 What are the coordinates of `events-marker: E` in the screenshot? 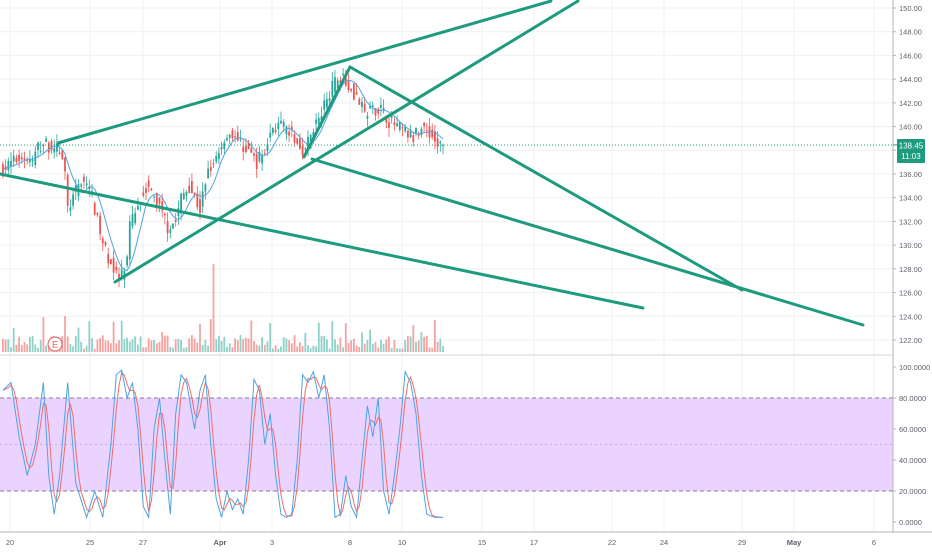 It's located at (55, 344).